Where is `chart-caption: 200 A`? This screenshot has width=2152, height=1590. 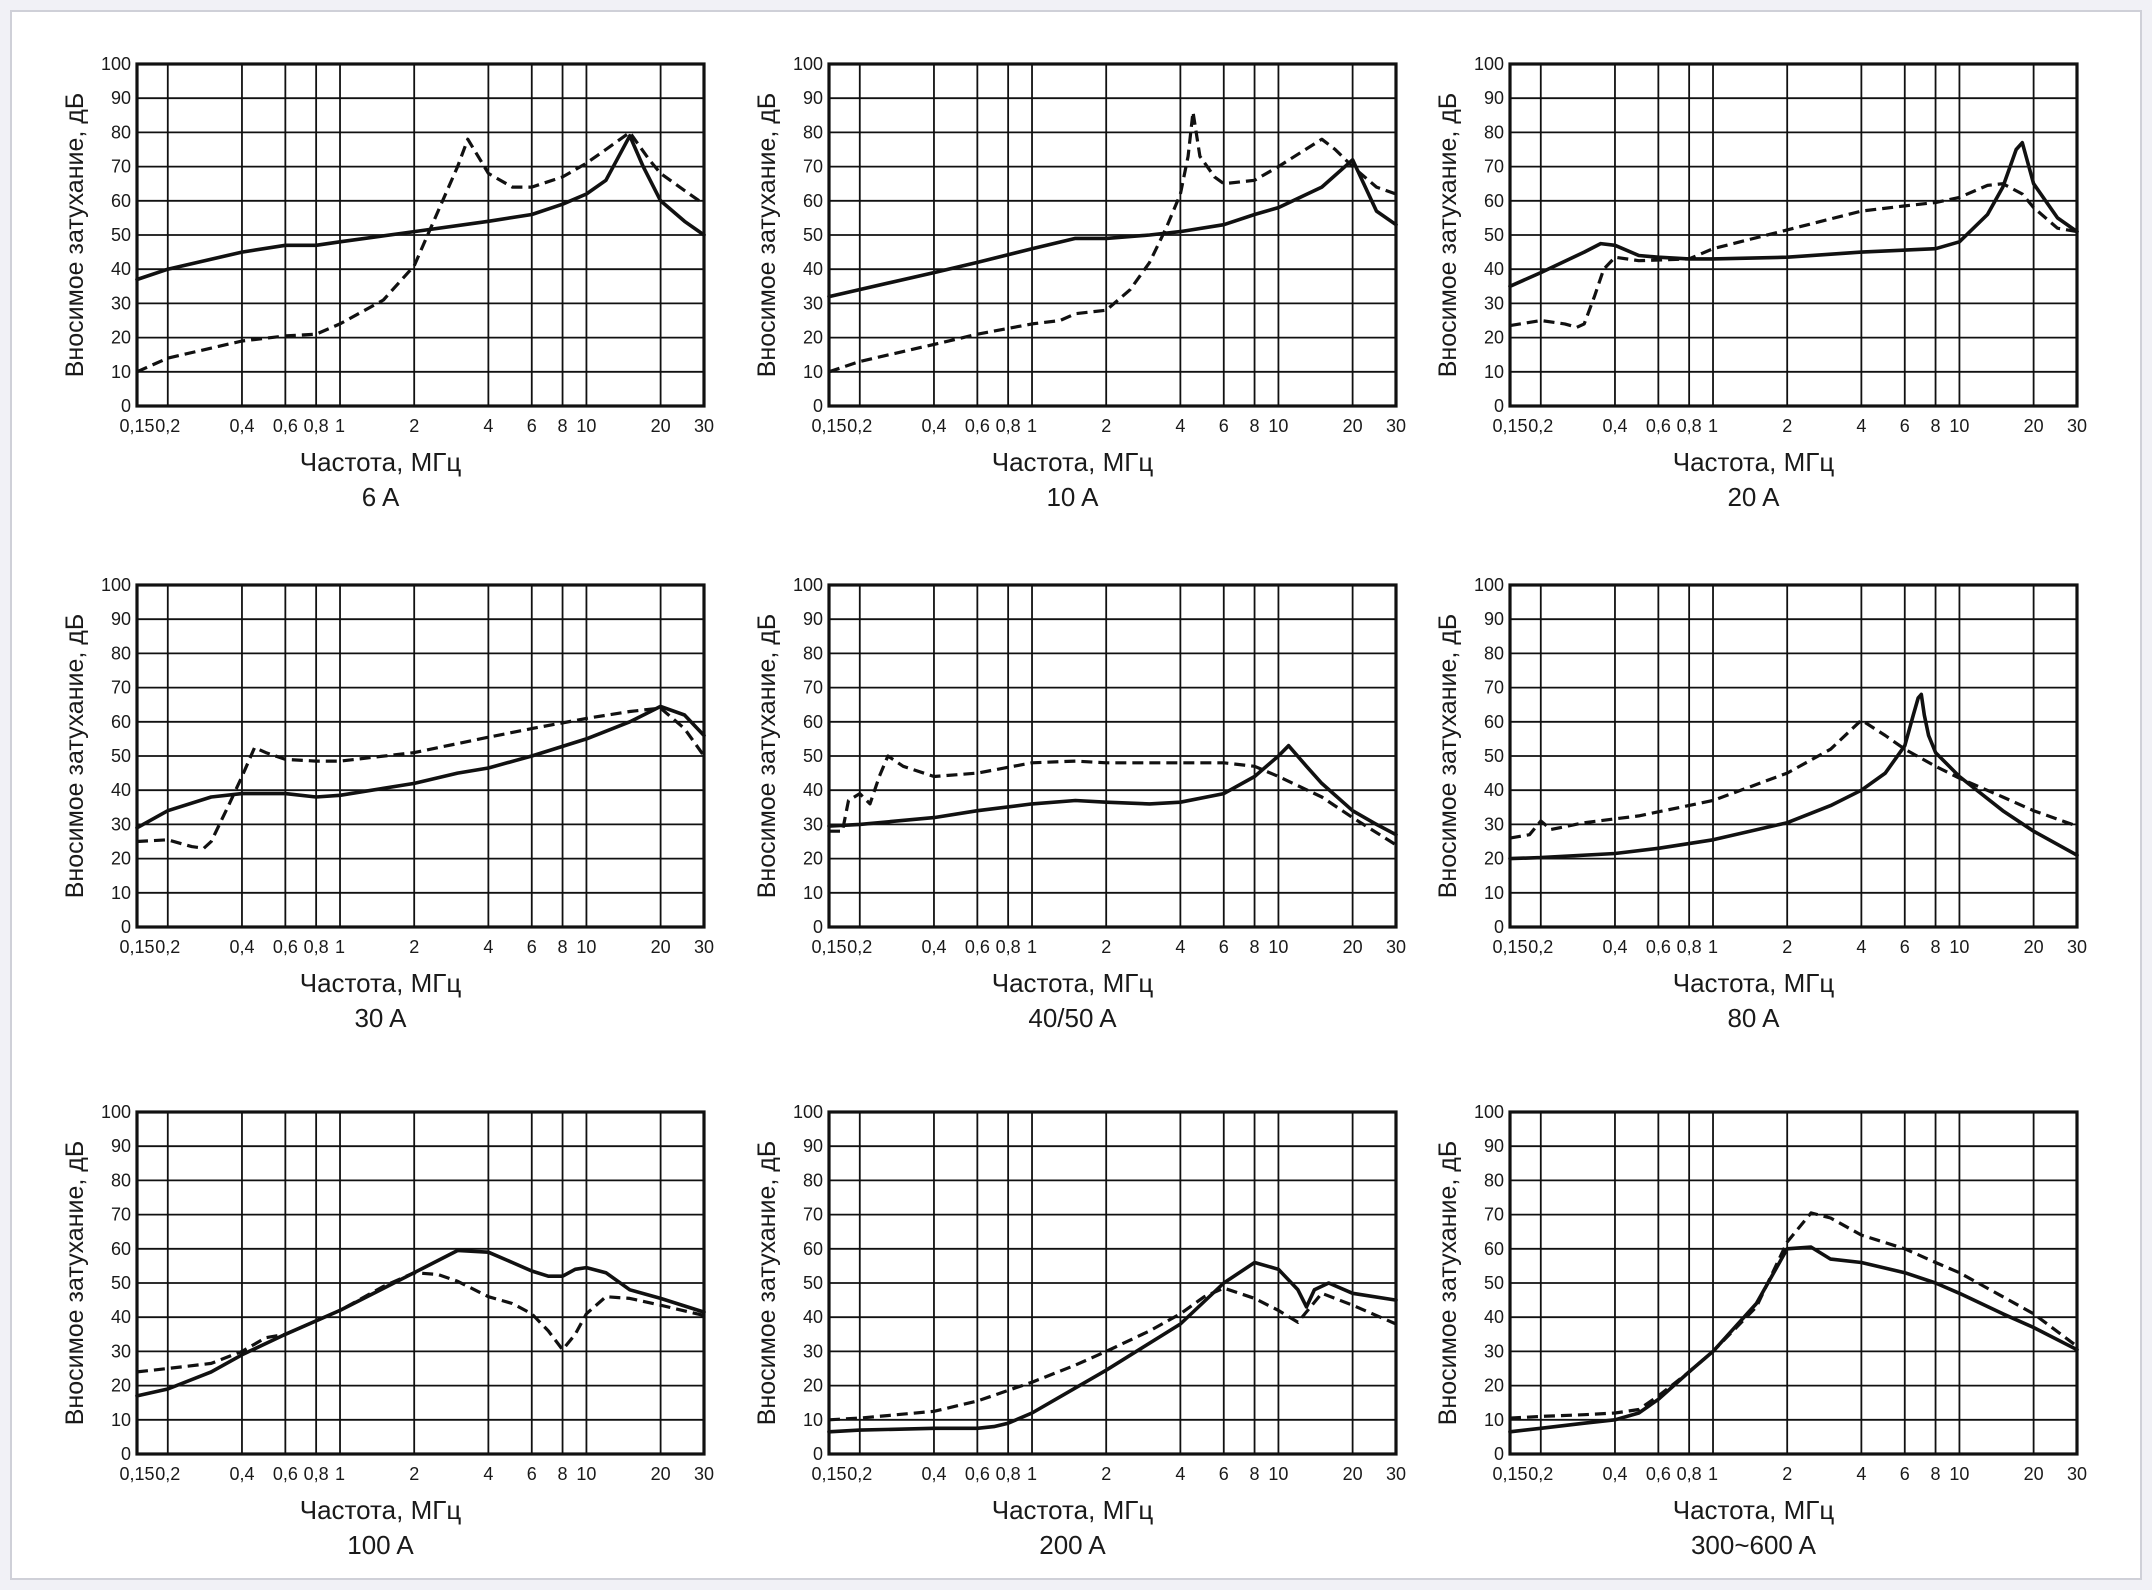 chart-caption: 200 A is located at coordinates (1072, 1545).